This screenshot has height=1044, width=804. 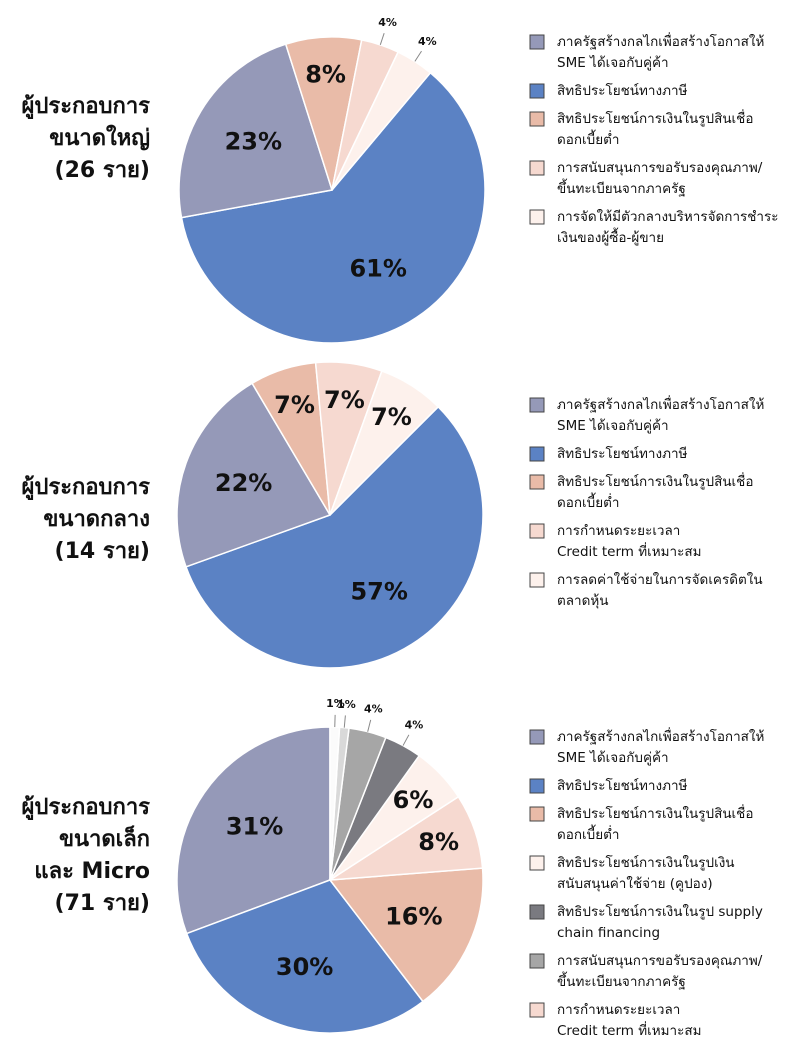 What do you see at coordinates (253, 142) in the screenshot?
I see `data-label: 23%` at bounding box center [253, 142].